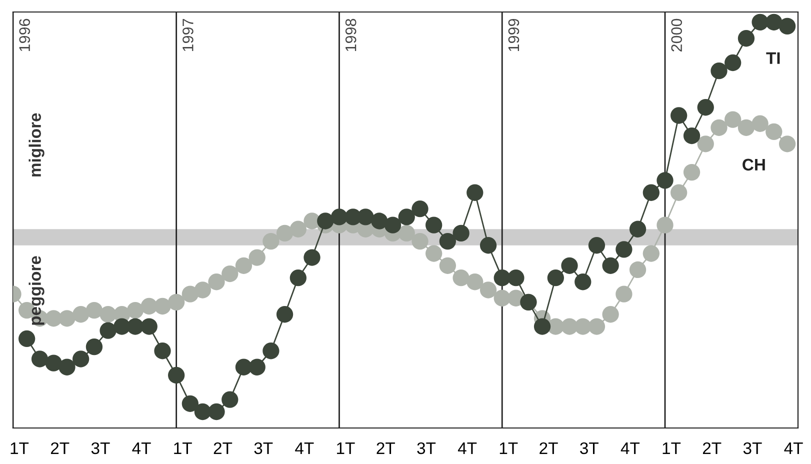 Image resolution: width=811 pixels, height=464 pixels. I want to click on annotation: peggiore, so click(36, 290).